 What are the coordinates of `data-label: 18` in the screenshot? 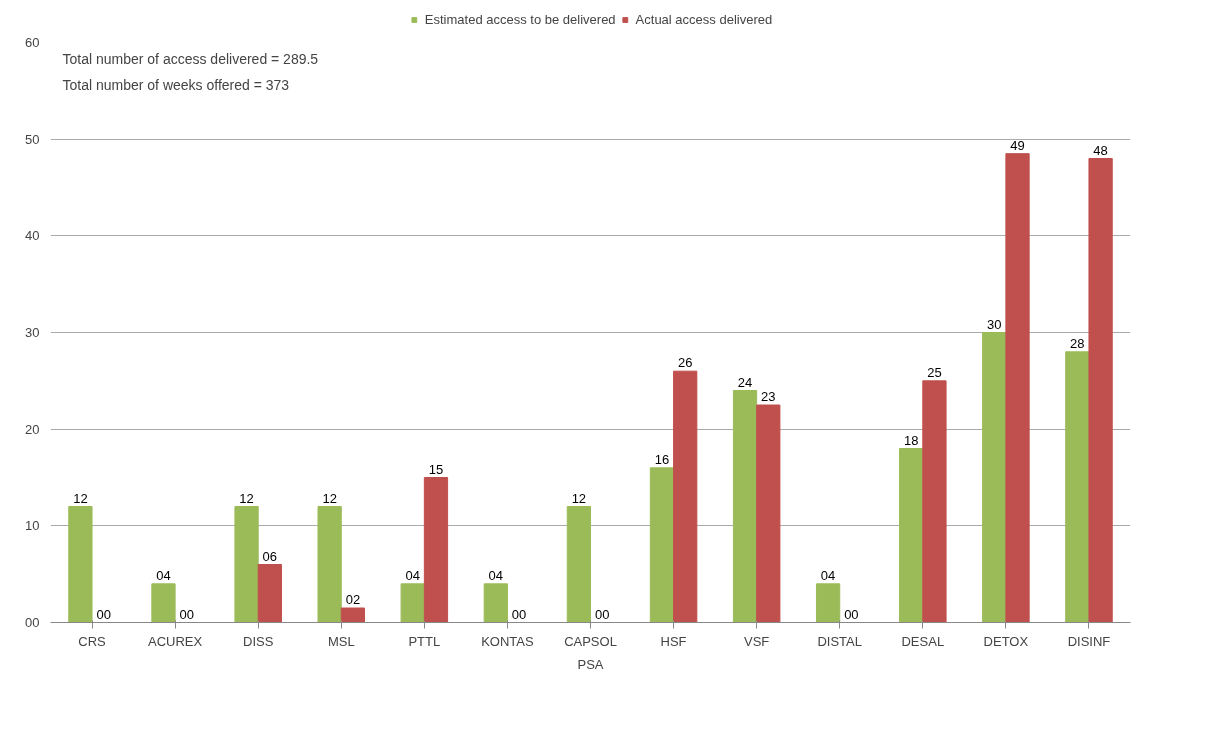 It's located at (911, 440).